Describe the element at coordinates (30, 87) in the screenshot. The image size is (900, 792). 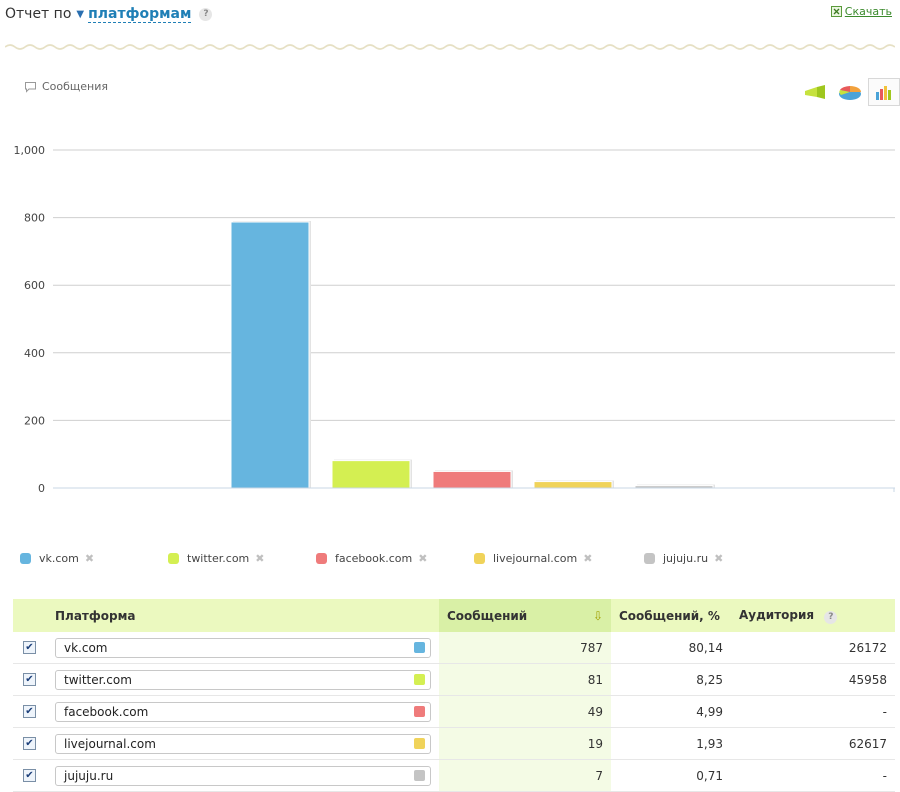
I see `speech-bubble-icon` at that location.